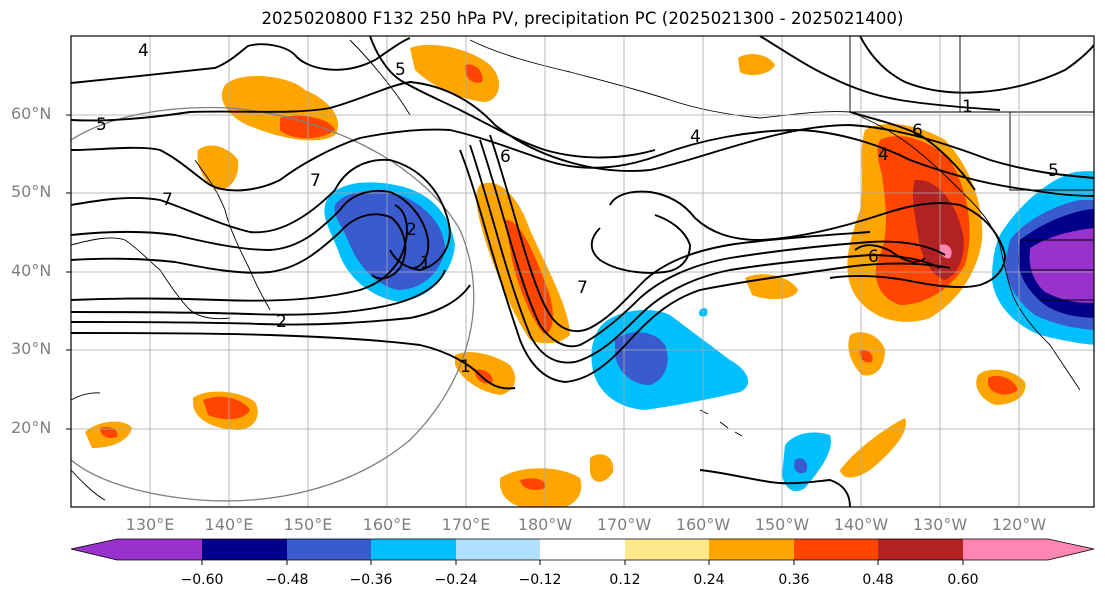 The width and height of the screenshot is (1105, 601). Describe the element at coordinates (1019, 524) in the screenshot. I see `lon-label: 120°W` at that location.